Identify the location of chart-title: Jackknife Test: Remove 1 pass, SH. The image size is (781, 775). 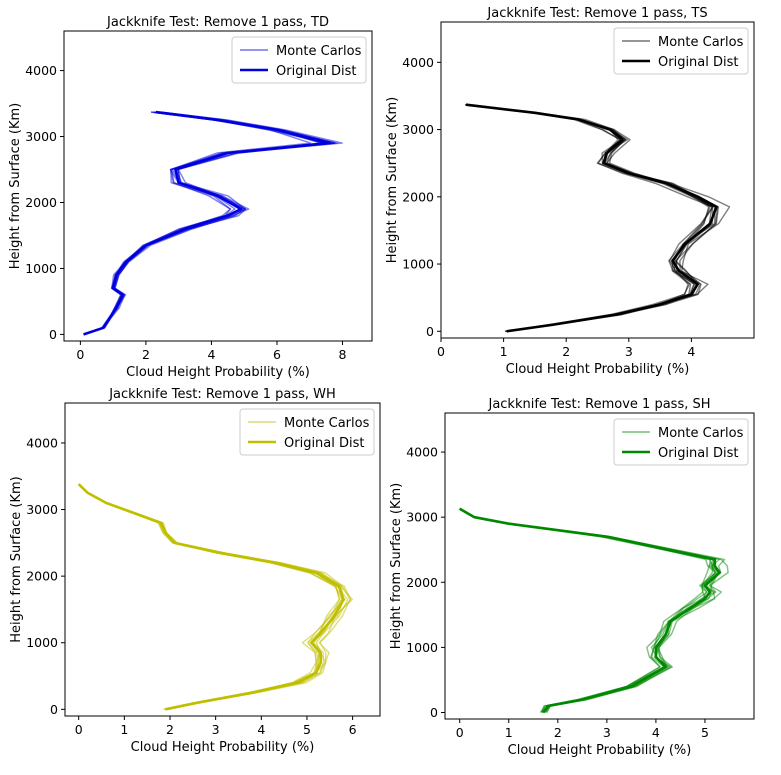
(598, 404).